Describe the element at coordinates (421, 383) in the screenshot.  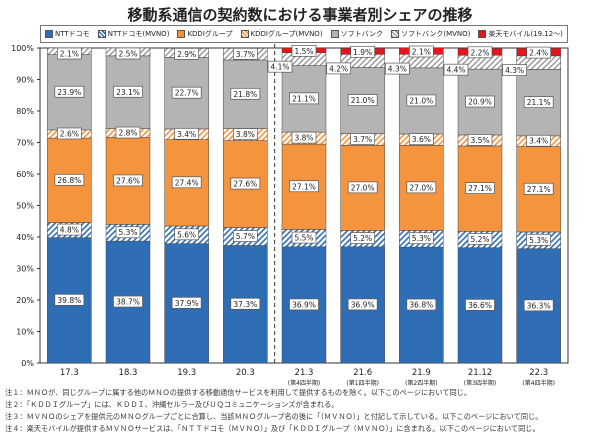
I see `x-sub-label: (第2四半期)` at that location.